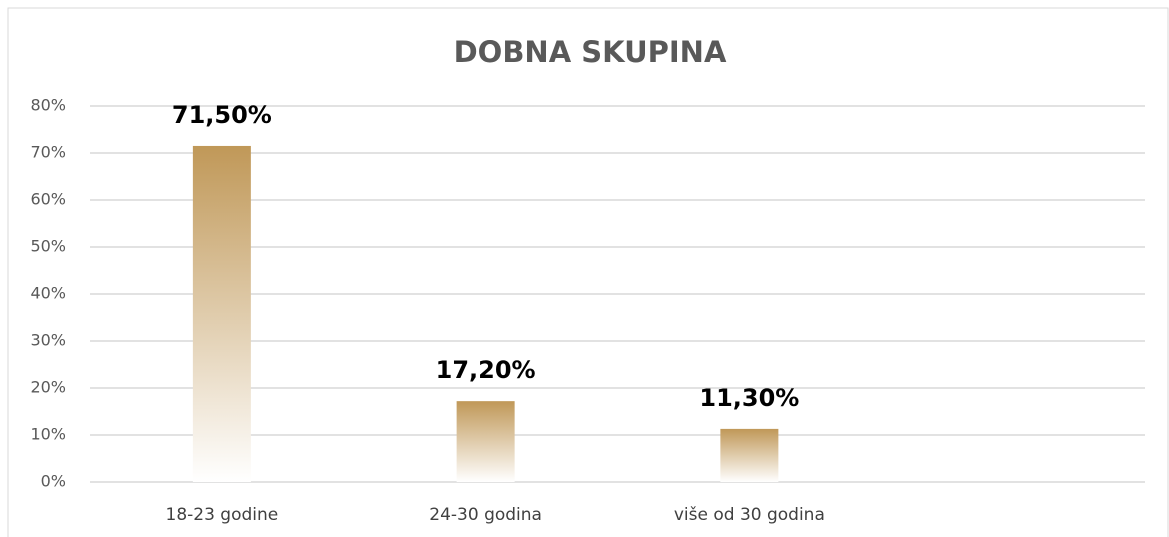 Image resolution: width=1169 pixels, height=537 pixels. Describe the element at coordinates (222, 515) in the screenshot. I see `x-tick-label: 18-23 godine` at that location.